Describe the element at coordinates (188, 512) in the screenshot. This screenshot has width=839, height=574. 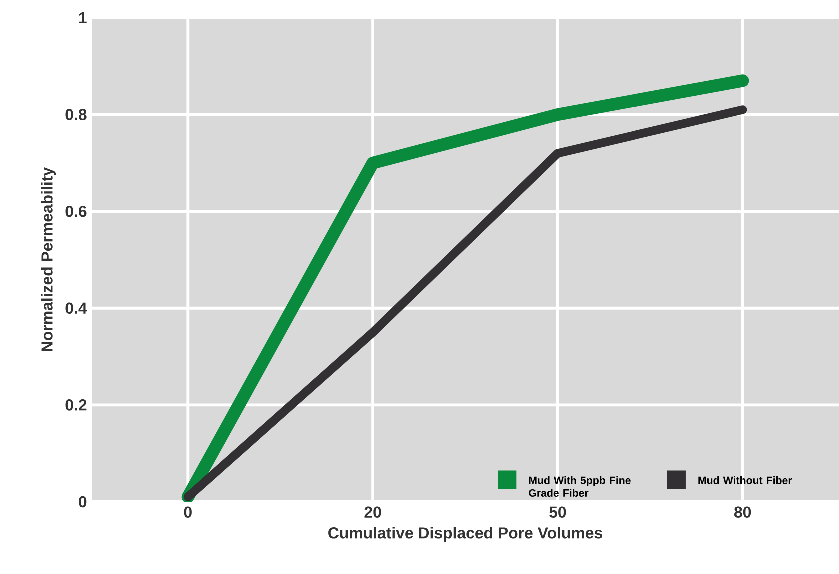
I see `x-tick-label: 0` at that location.